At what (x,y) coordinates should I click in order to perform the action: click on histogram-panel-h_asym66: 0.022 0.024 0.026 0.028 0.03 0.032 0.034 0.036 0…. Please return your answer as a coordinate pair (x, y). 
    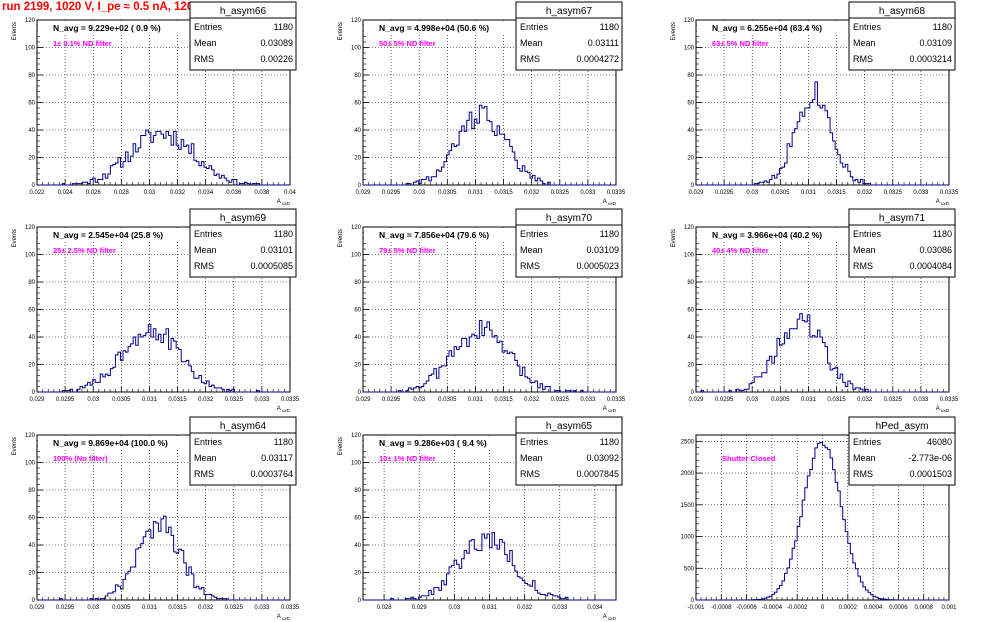
    Looking at the image, I should click on (154, 103).